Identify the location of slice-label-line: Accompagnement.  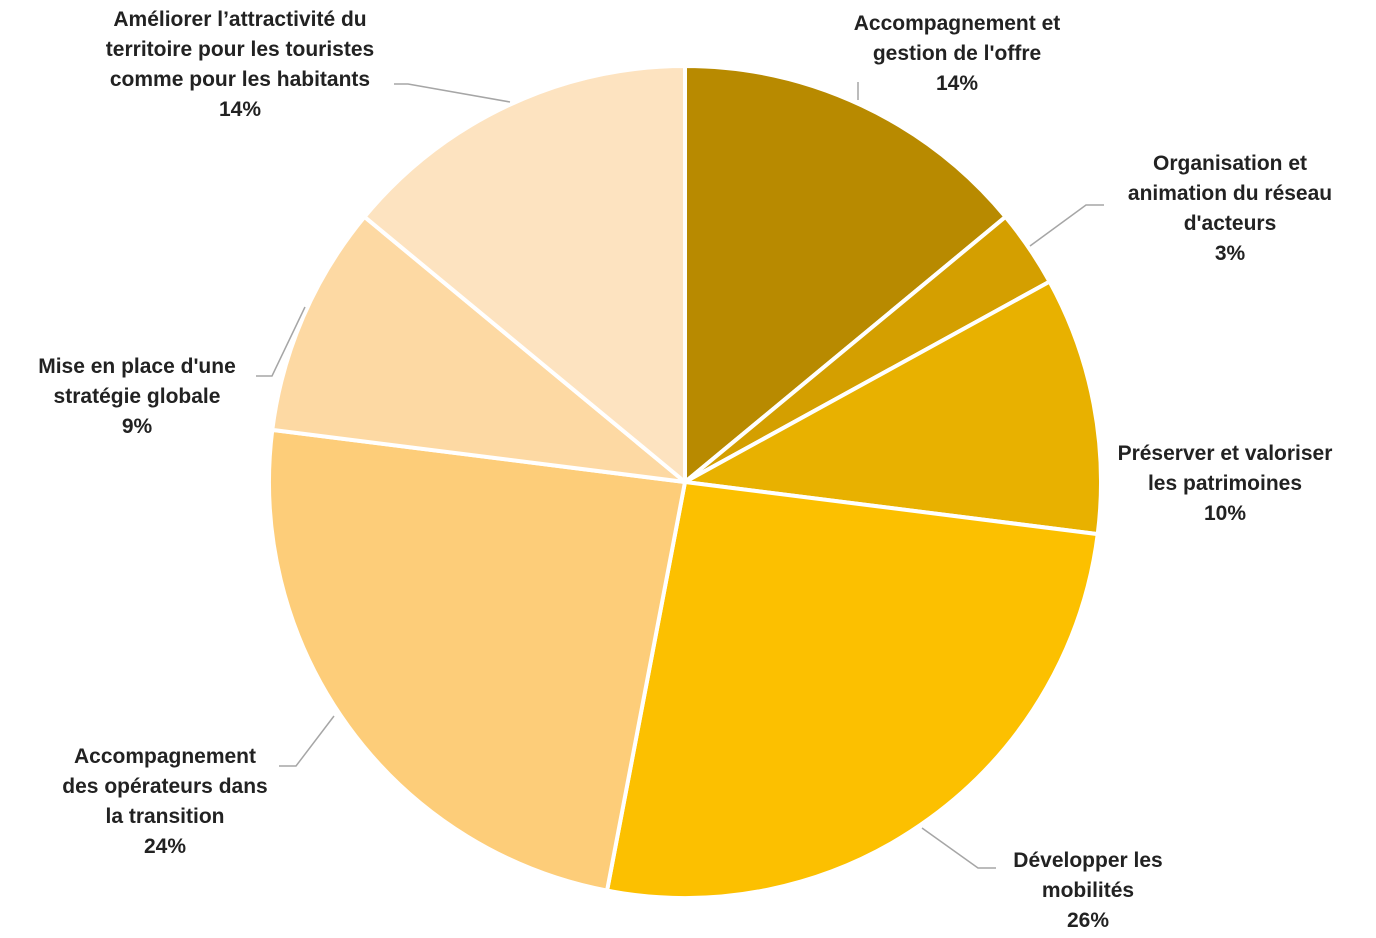
(165, 756).